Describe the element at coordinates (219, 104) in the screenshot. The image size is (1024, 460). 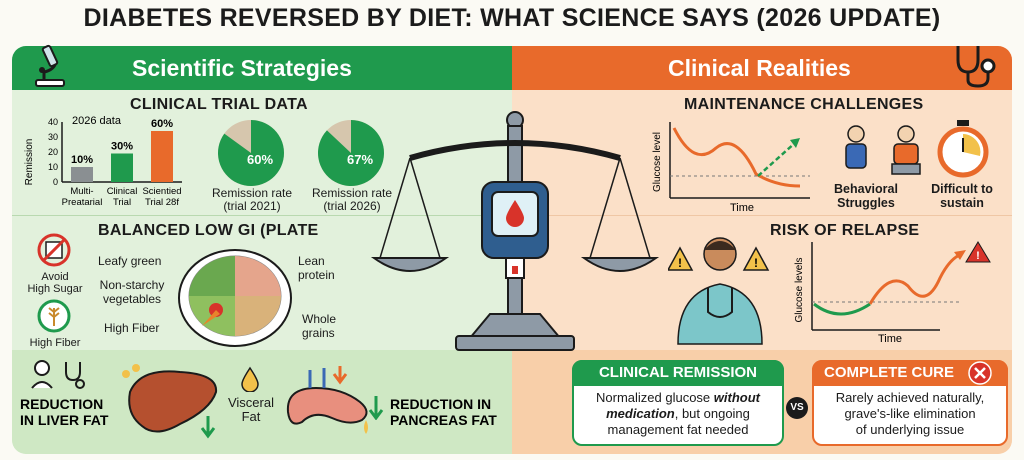
I see `trial-heading: CLINICAL TRIAL DATA` at that location.